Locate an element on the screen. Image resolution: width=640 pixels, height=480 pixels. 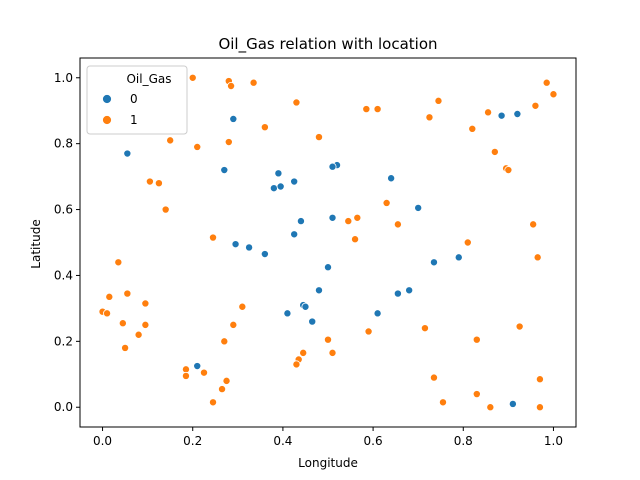
x-tick-label: 0.0 is located at coordinates (102, 441).